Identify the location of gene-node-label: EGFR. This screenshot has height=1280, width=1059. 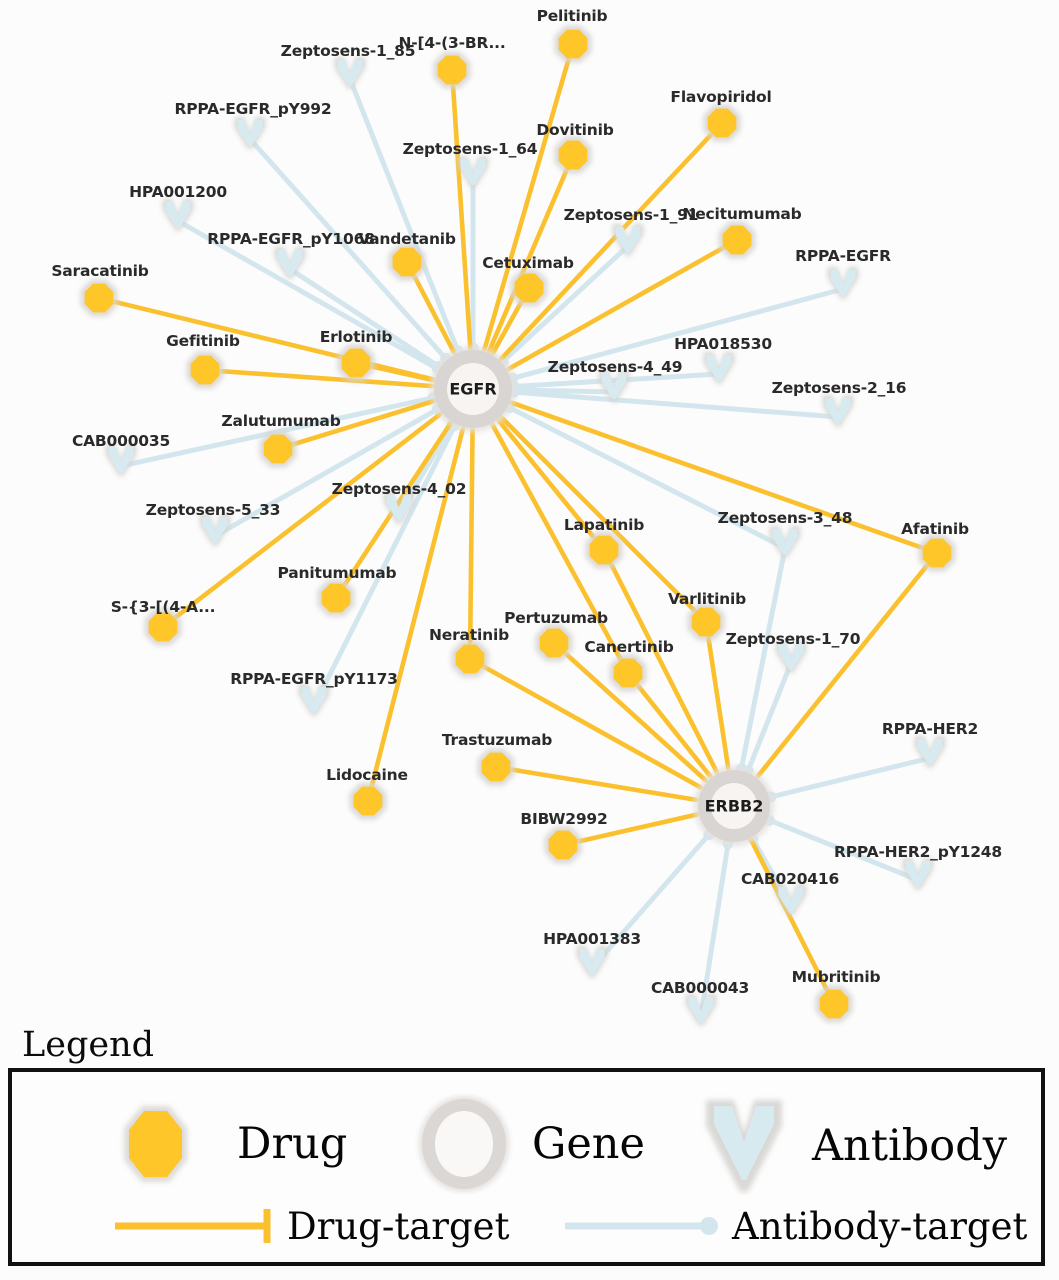
(473, 389).